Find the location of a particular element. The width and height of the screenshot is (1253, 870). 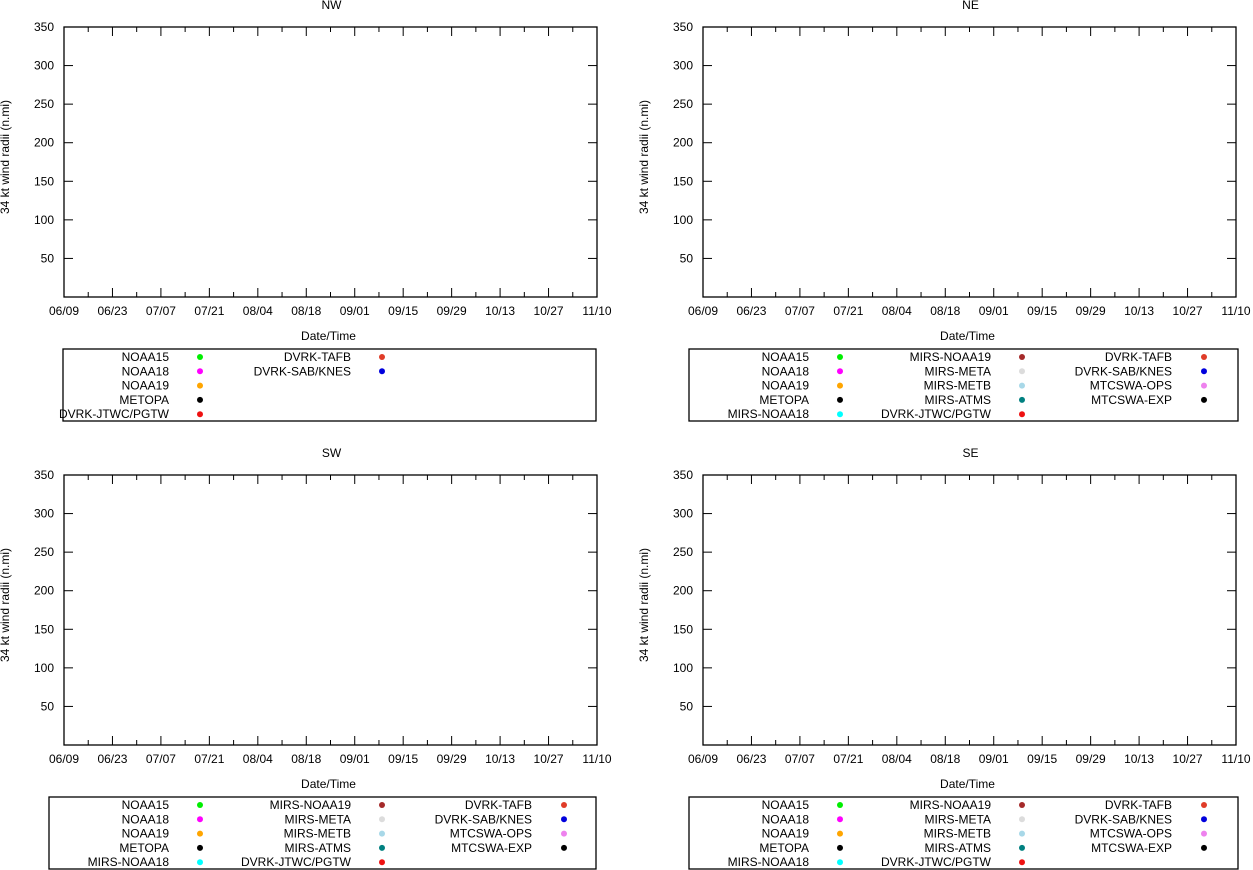

x-tick-label: 06/09 is located at coordinates (703, 759).